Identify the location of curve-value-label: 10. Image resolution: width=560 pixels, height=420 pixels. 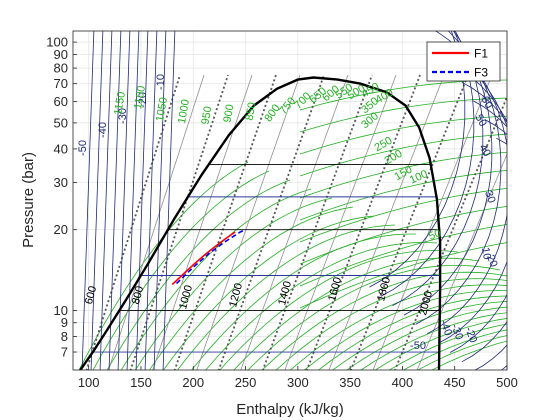
(486, 253).